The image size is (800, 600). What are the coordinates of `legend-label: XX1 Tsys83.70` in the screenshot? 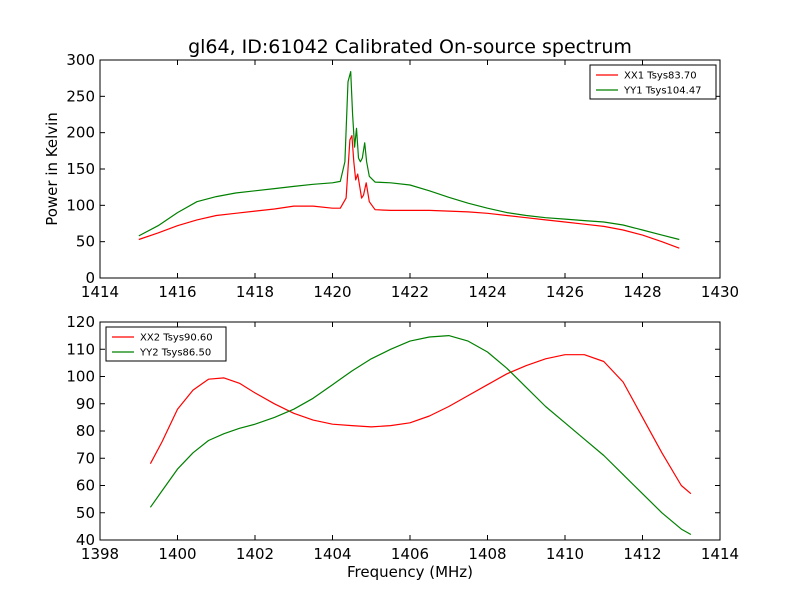 It's located at (660, 76).